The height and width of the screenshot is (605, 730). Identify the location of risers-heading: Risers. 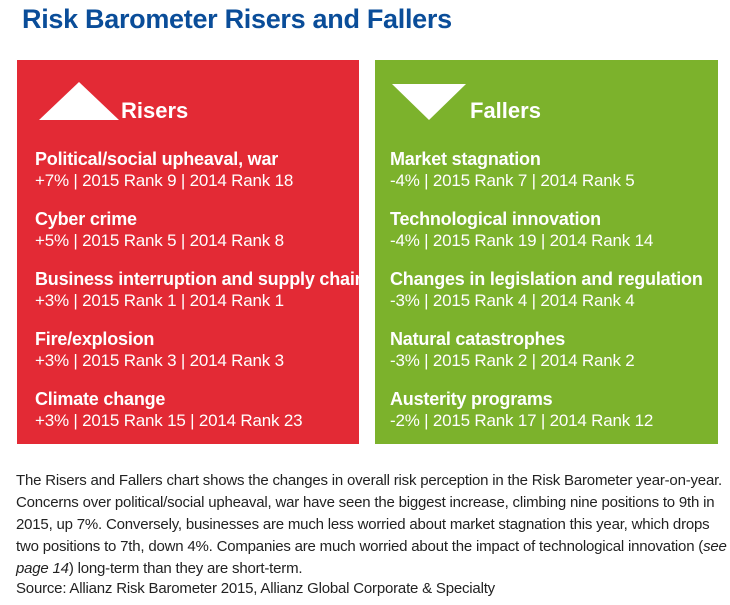
(155, 110).